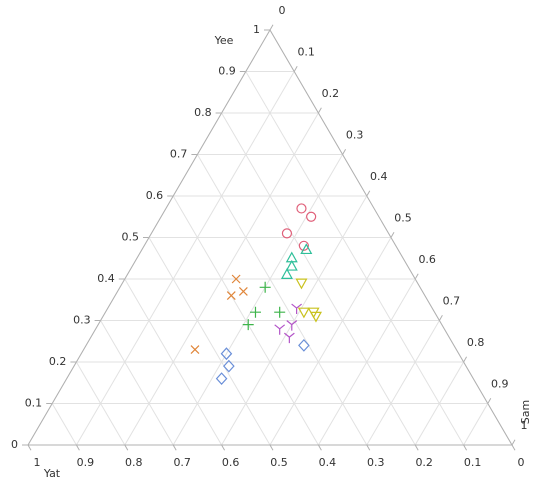 The height and width of the screenshot is (484, 540). Describe the element at coordinates (256, 294) in the screenshot. I see `plot-area` at that location.